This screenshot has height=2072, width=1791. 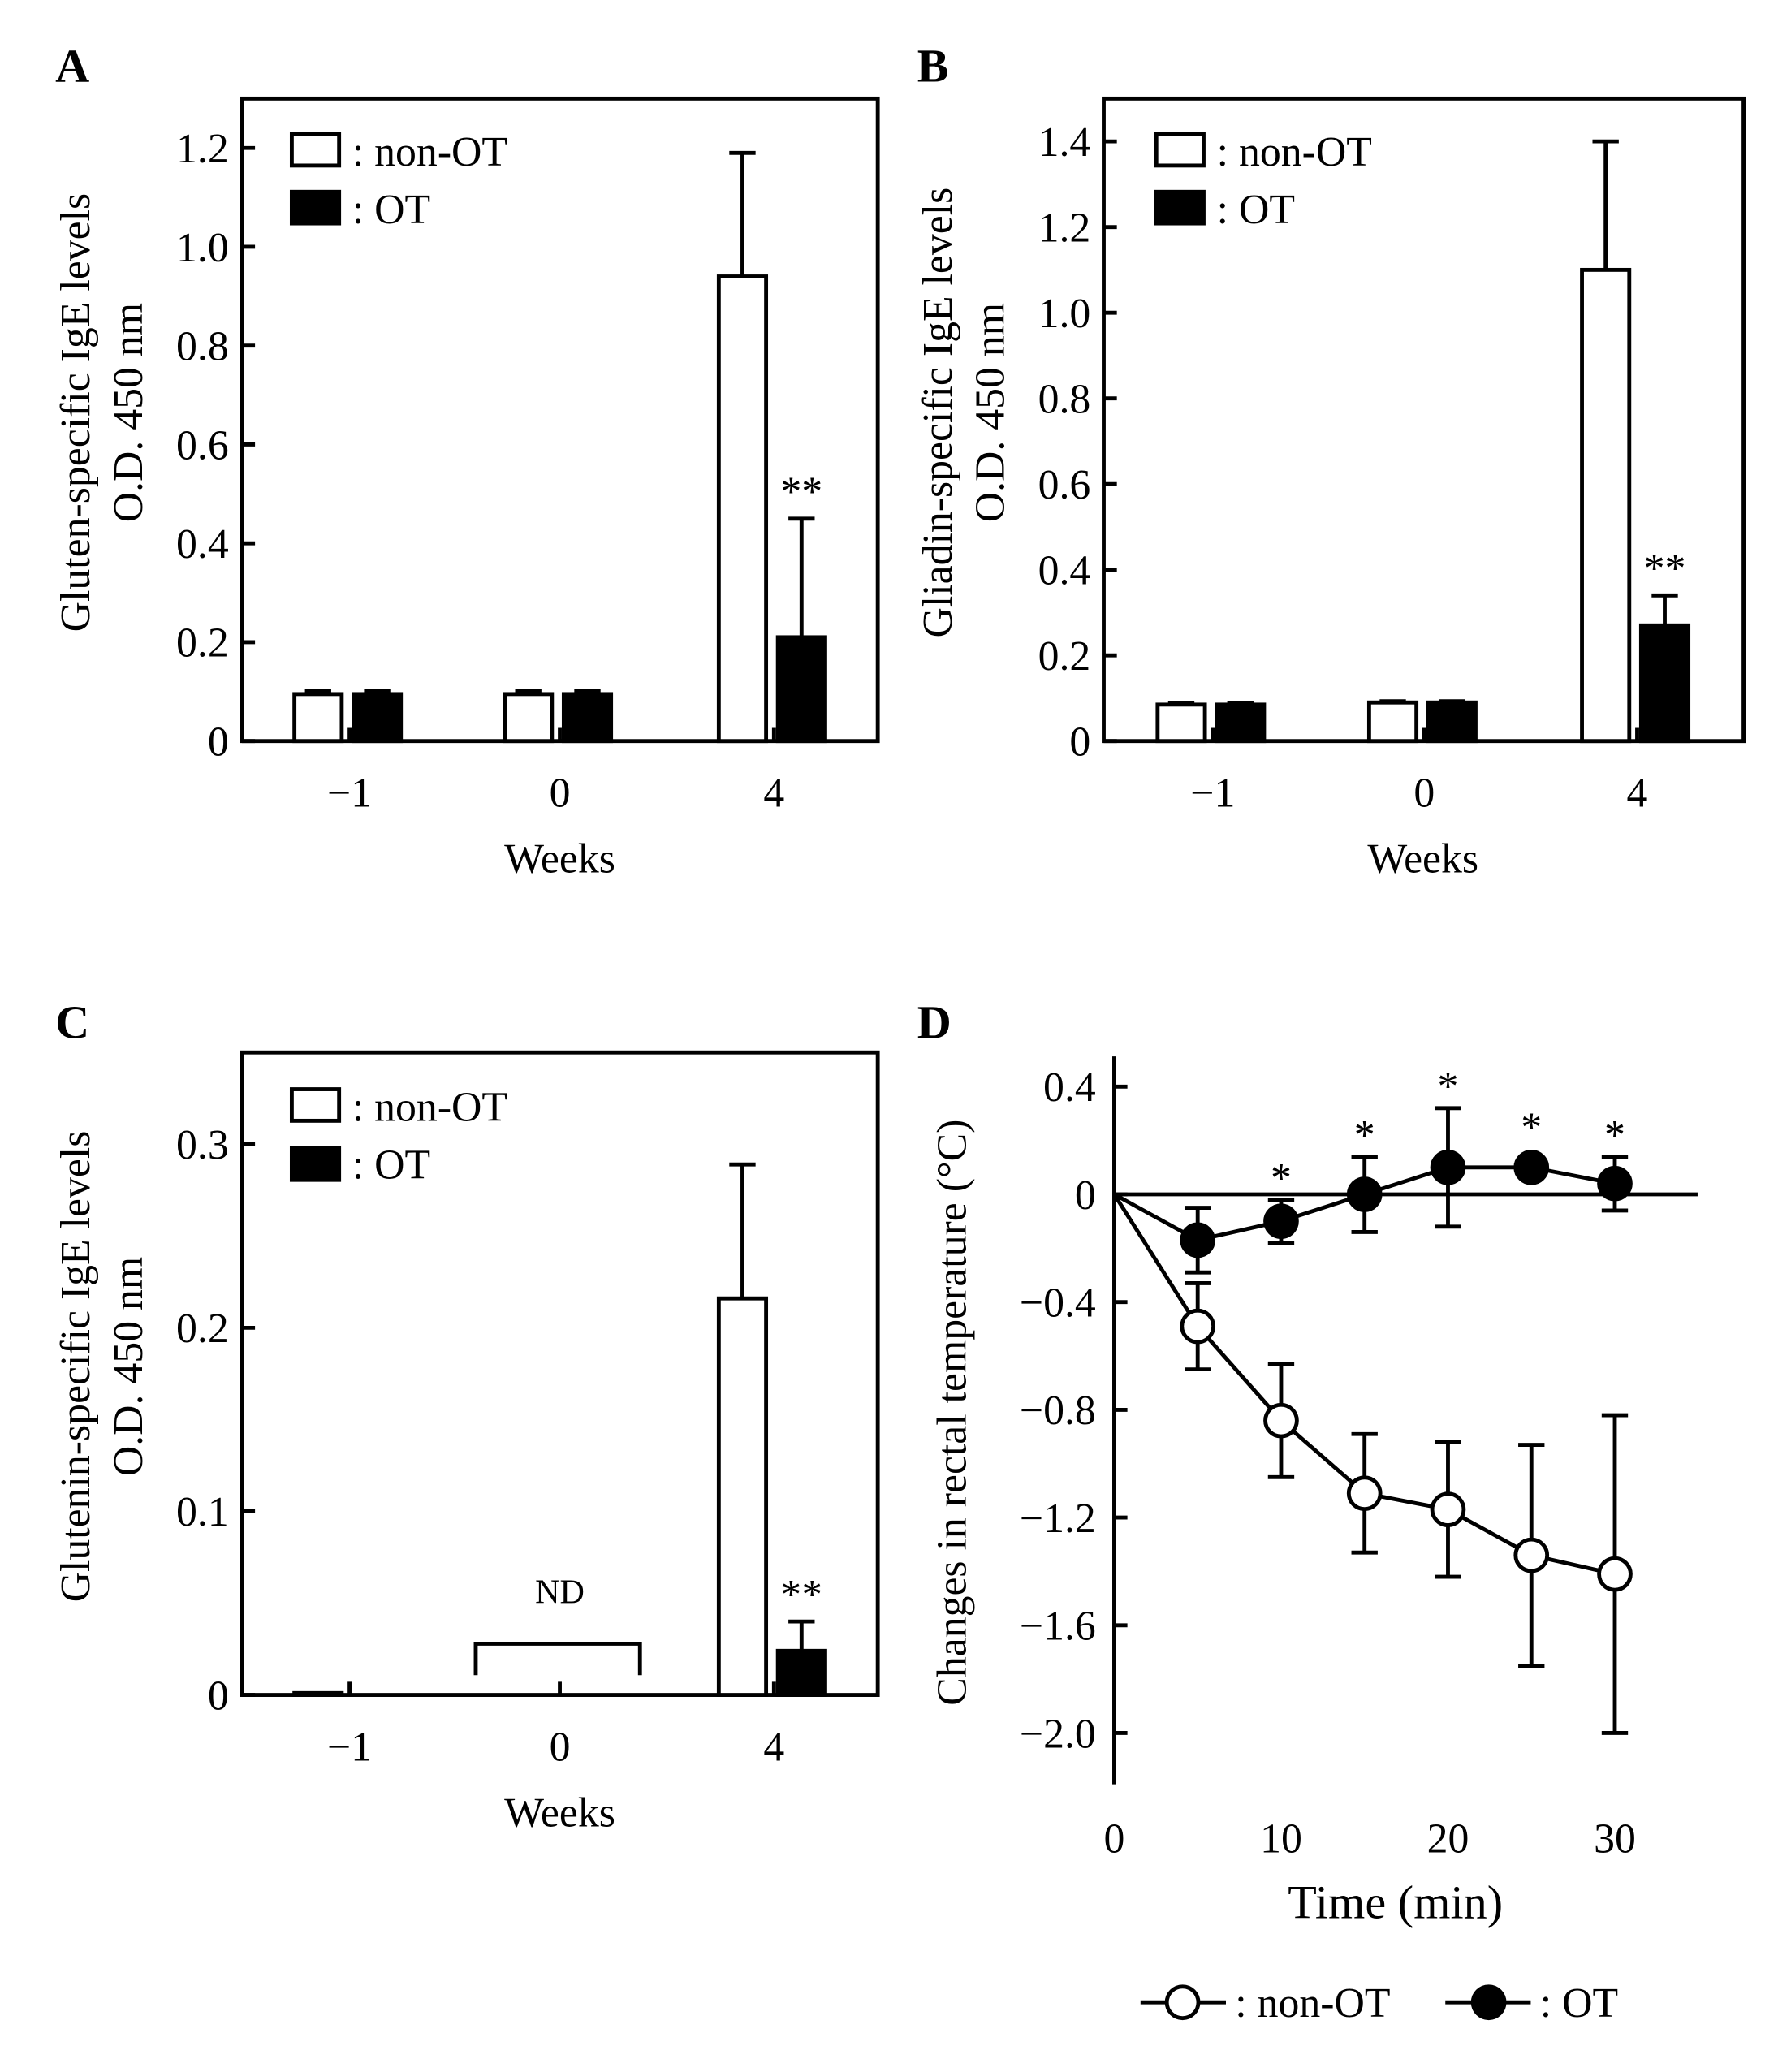 What do you see at coordinates (1058, 1627) in the screenshot?
I see `y-tick-label: −1.6` at bounding box center [1058, 1627].